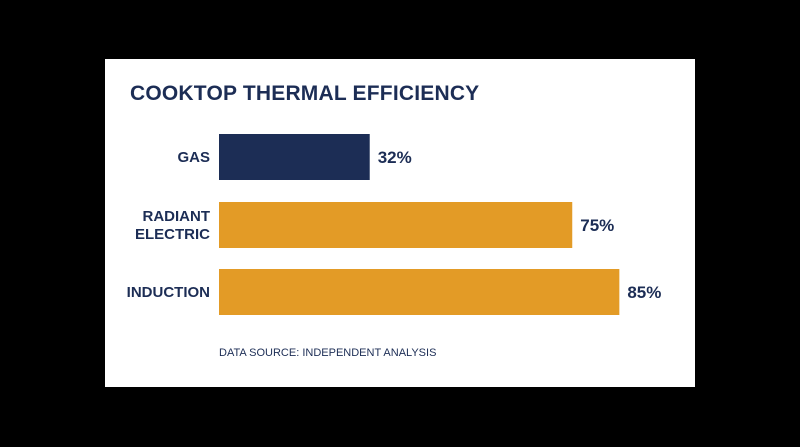  I want to click on category-label-line: RADIANT, so click(177, 216).